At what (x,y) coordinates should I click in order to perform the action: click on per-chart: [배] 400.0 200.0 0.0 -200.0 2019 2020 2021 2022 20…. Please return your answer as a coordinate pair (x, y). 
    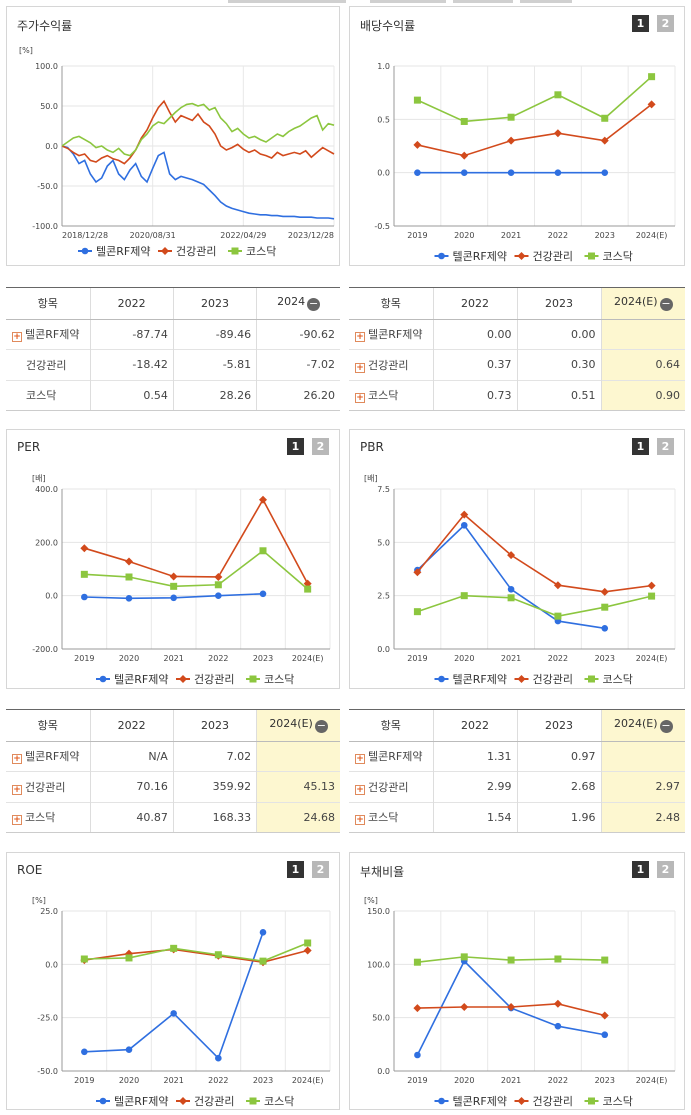
    Looking at the image, I should click on (181, 580).